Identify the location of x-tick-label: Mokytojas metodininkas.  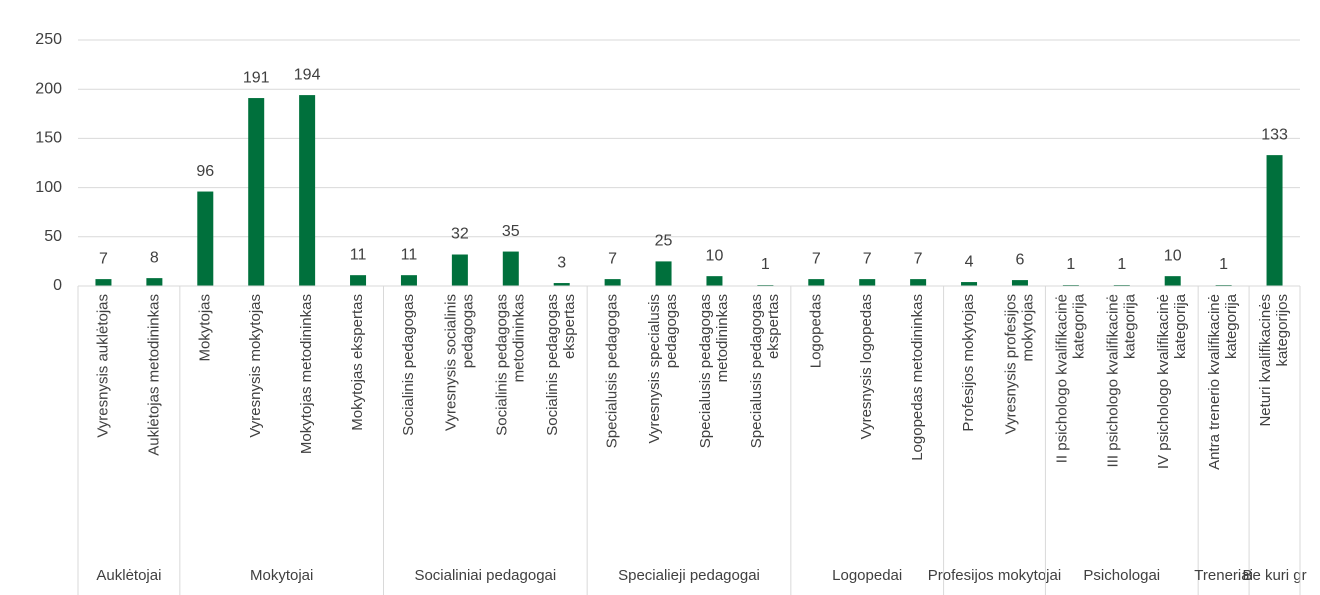
(306, 374).